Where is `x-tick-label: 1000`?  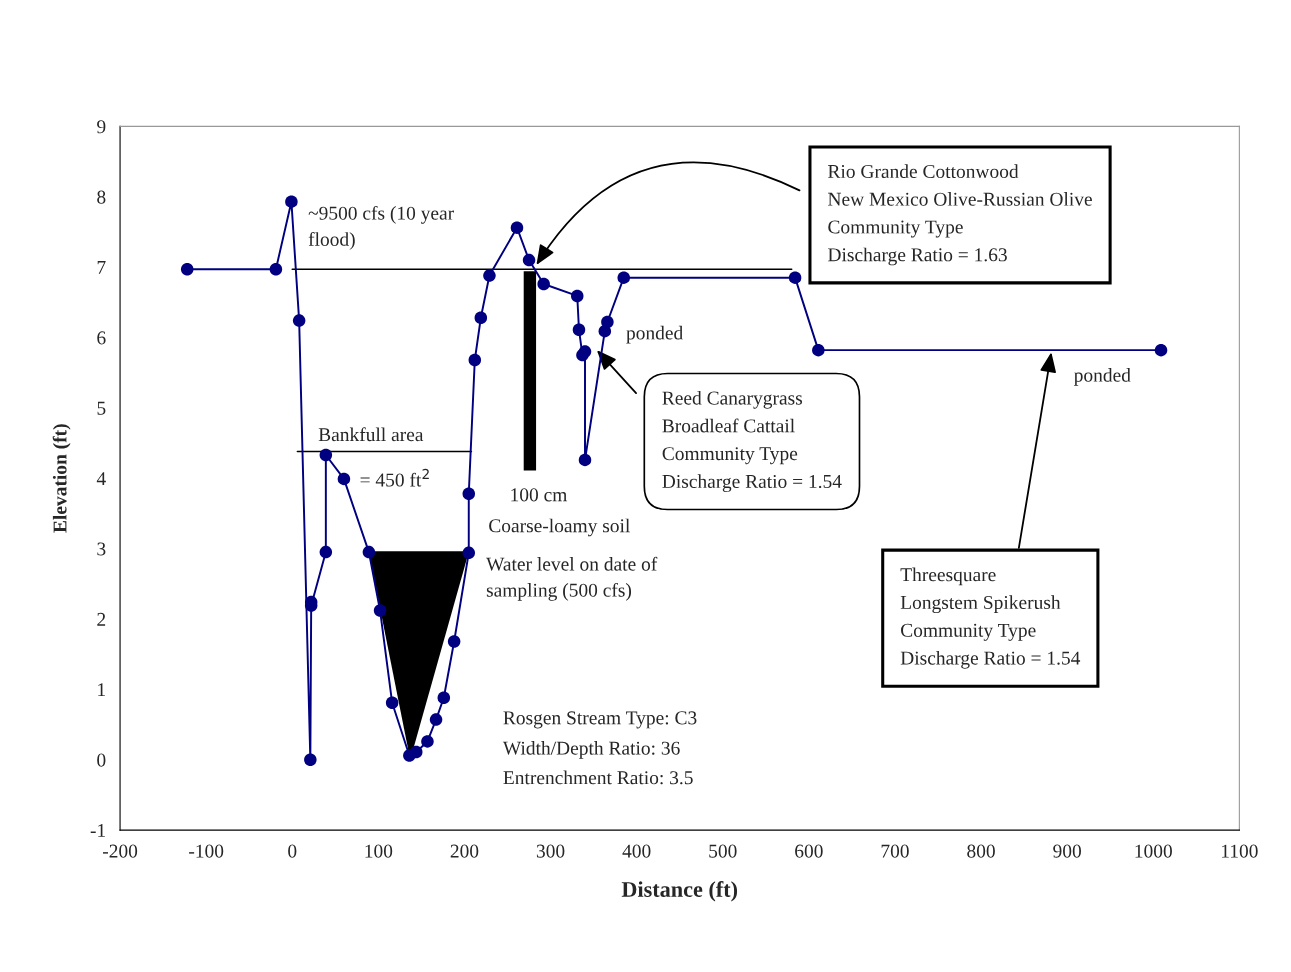 x-tick-label: 1000 is located at coordinates (1153, 851).